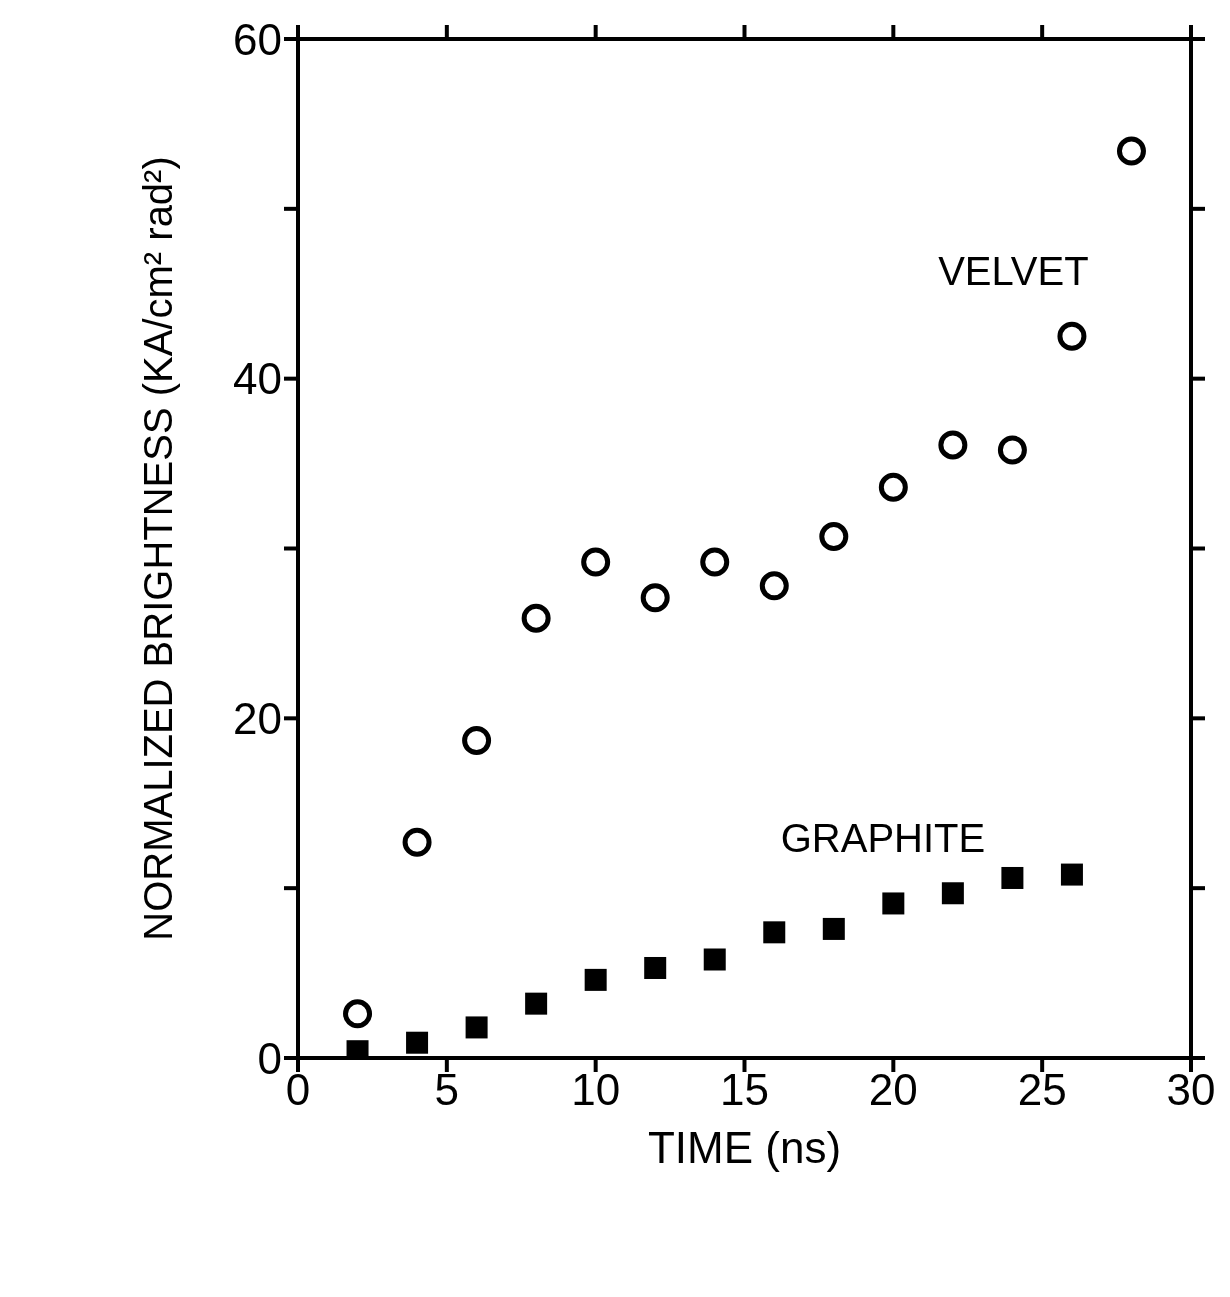  I want to click on y-tick-label: 60, so click(257, 39).